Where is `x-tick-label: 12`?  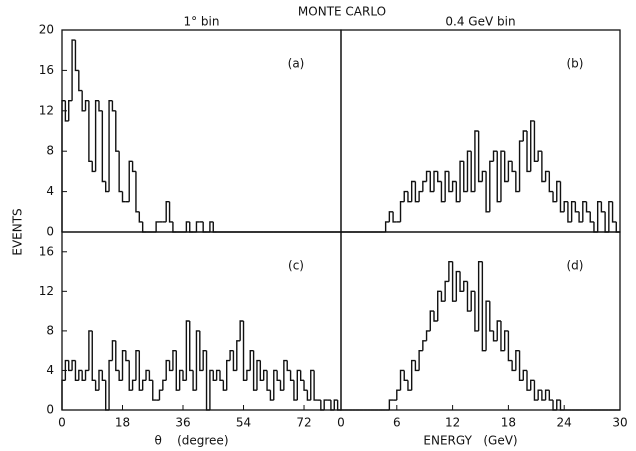 x-tick-label: 12 is located at coordinates (452, 423).